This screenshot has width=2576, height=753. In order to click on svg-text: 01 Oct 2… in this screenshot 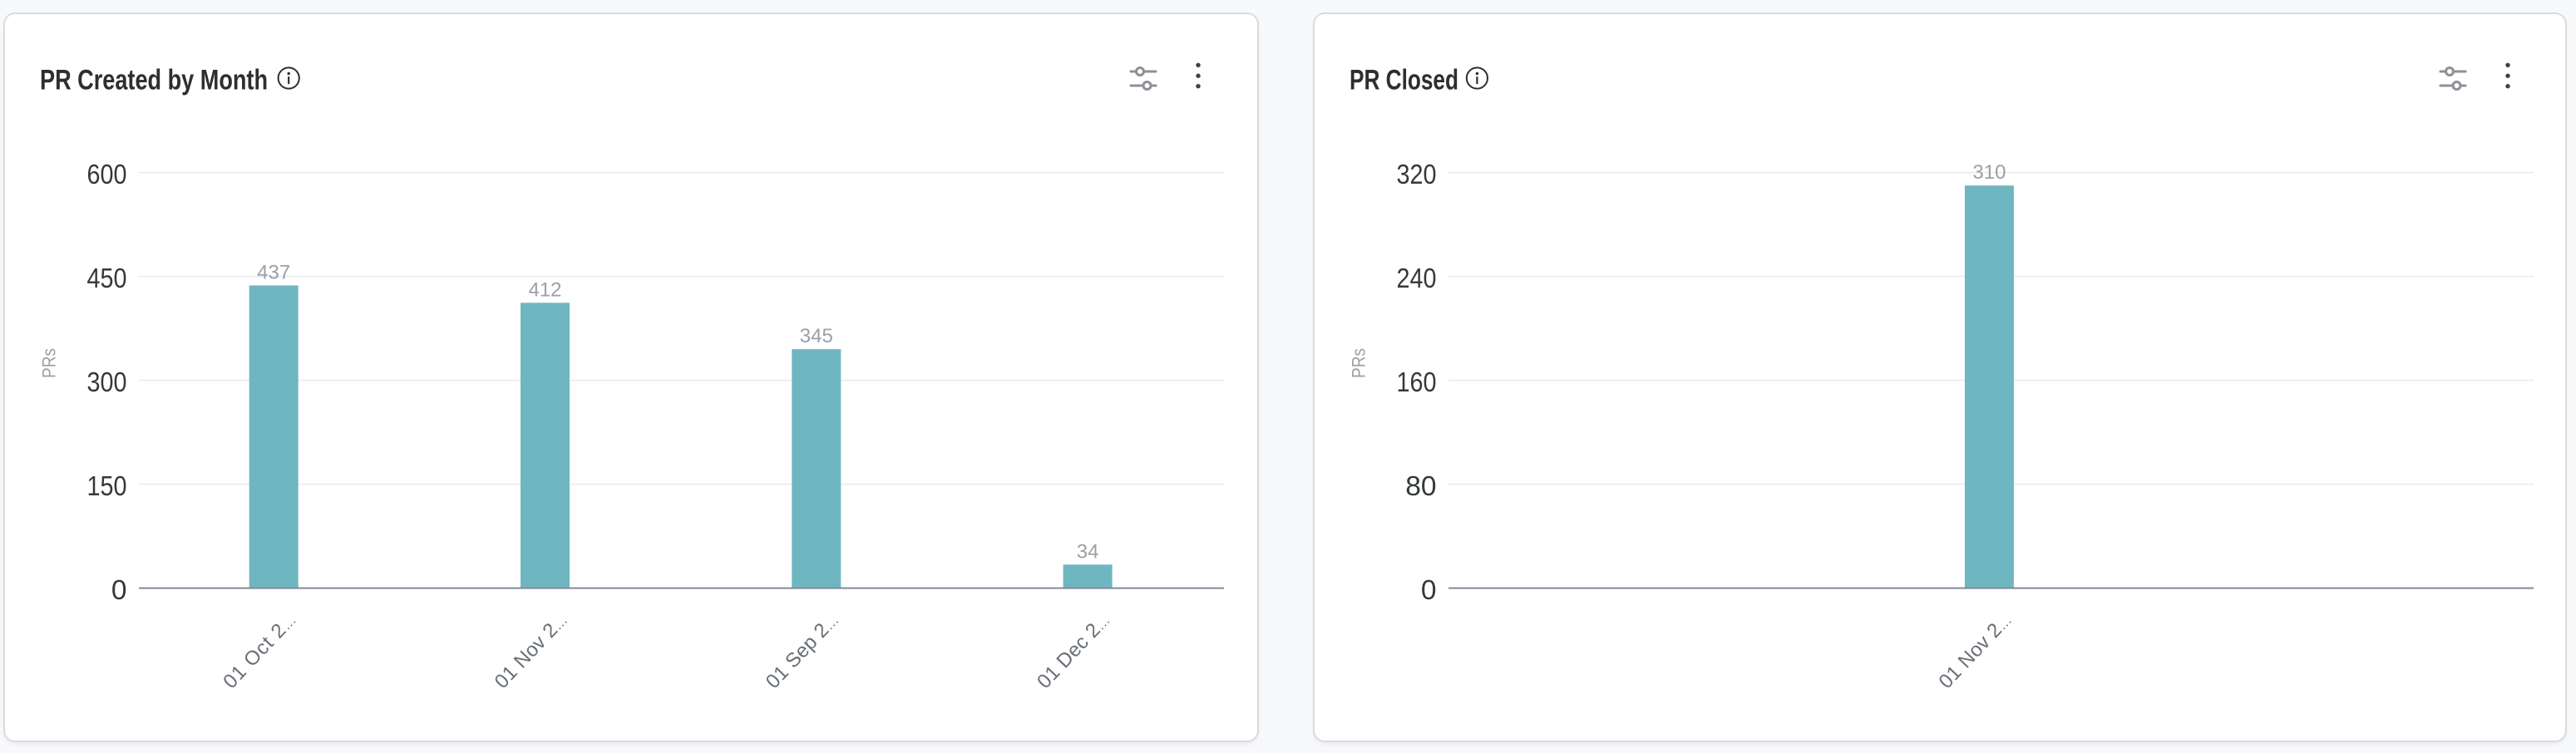, I will do `click(259, 651)`.